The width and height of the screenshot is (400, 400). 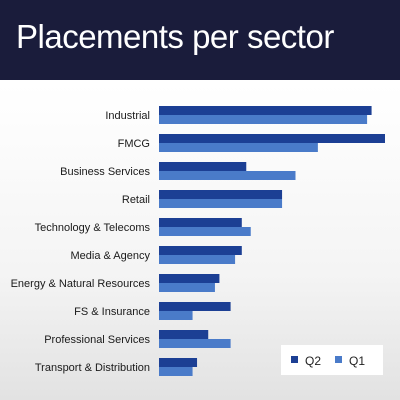 I want to click on category-label: Business Services, so click(x=105, y=172).